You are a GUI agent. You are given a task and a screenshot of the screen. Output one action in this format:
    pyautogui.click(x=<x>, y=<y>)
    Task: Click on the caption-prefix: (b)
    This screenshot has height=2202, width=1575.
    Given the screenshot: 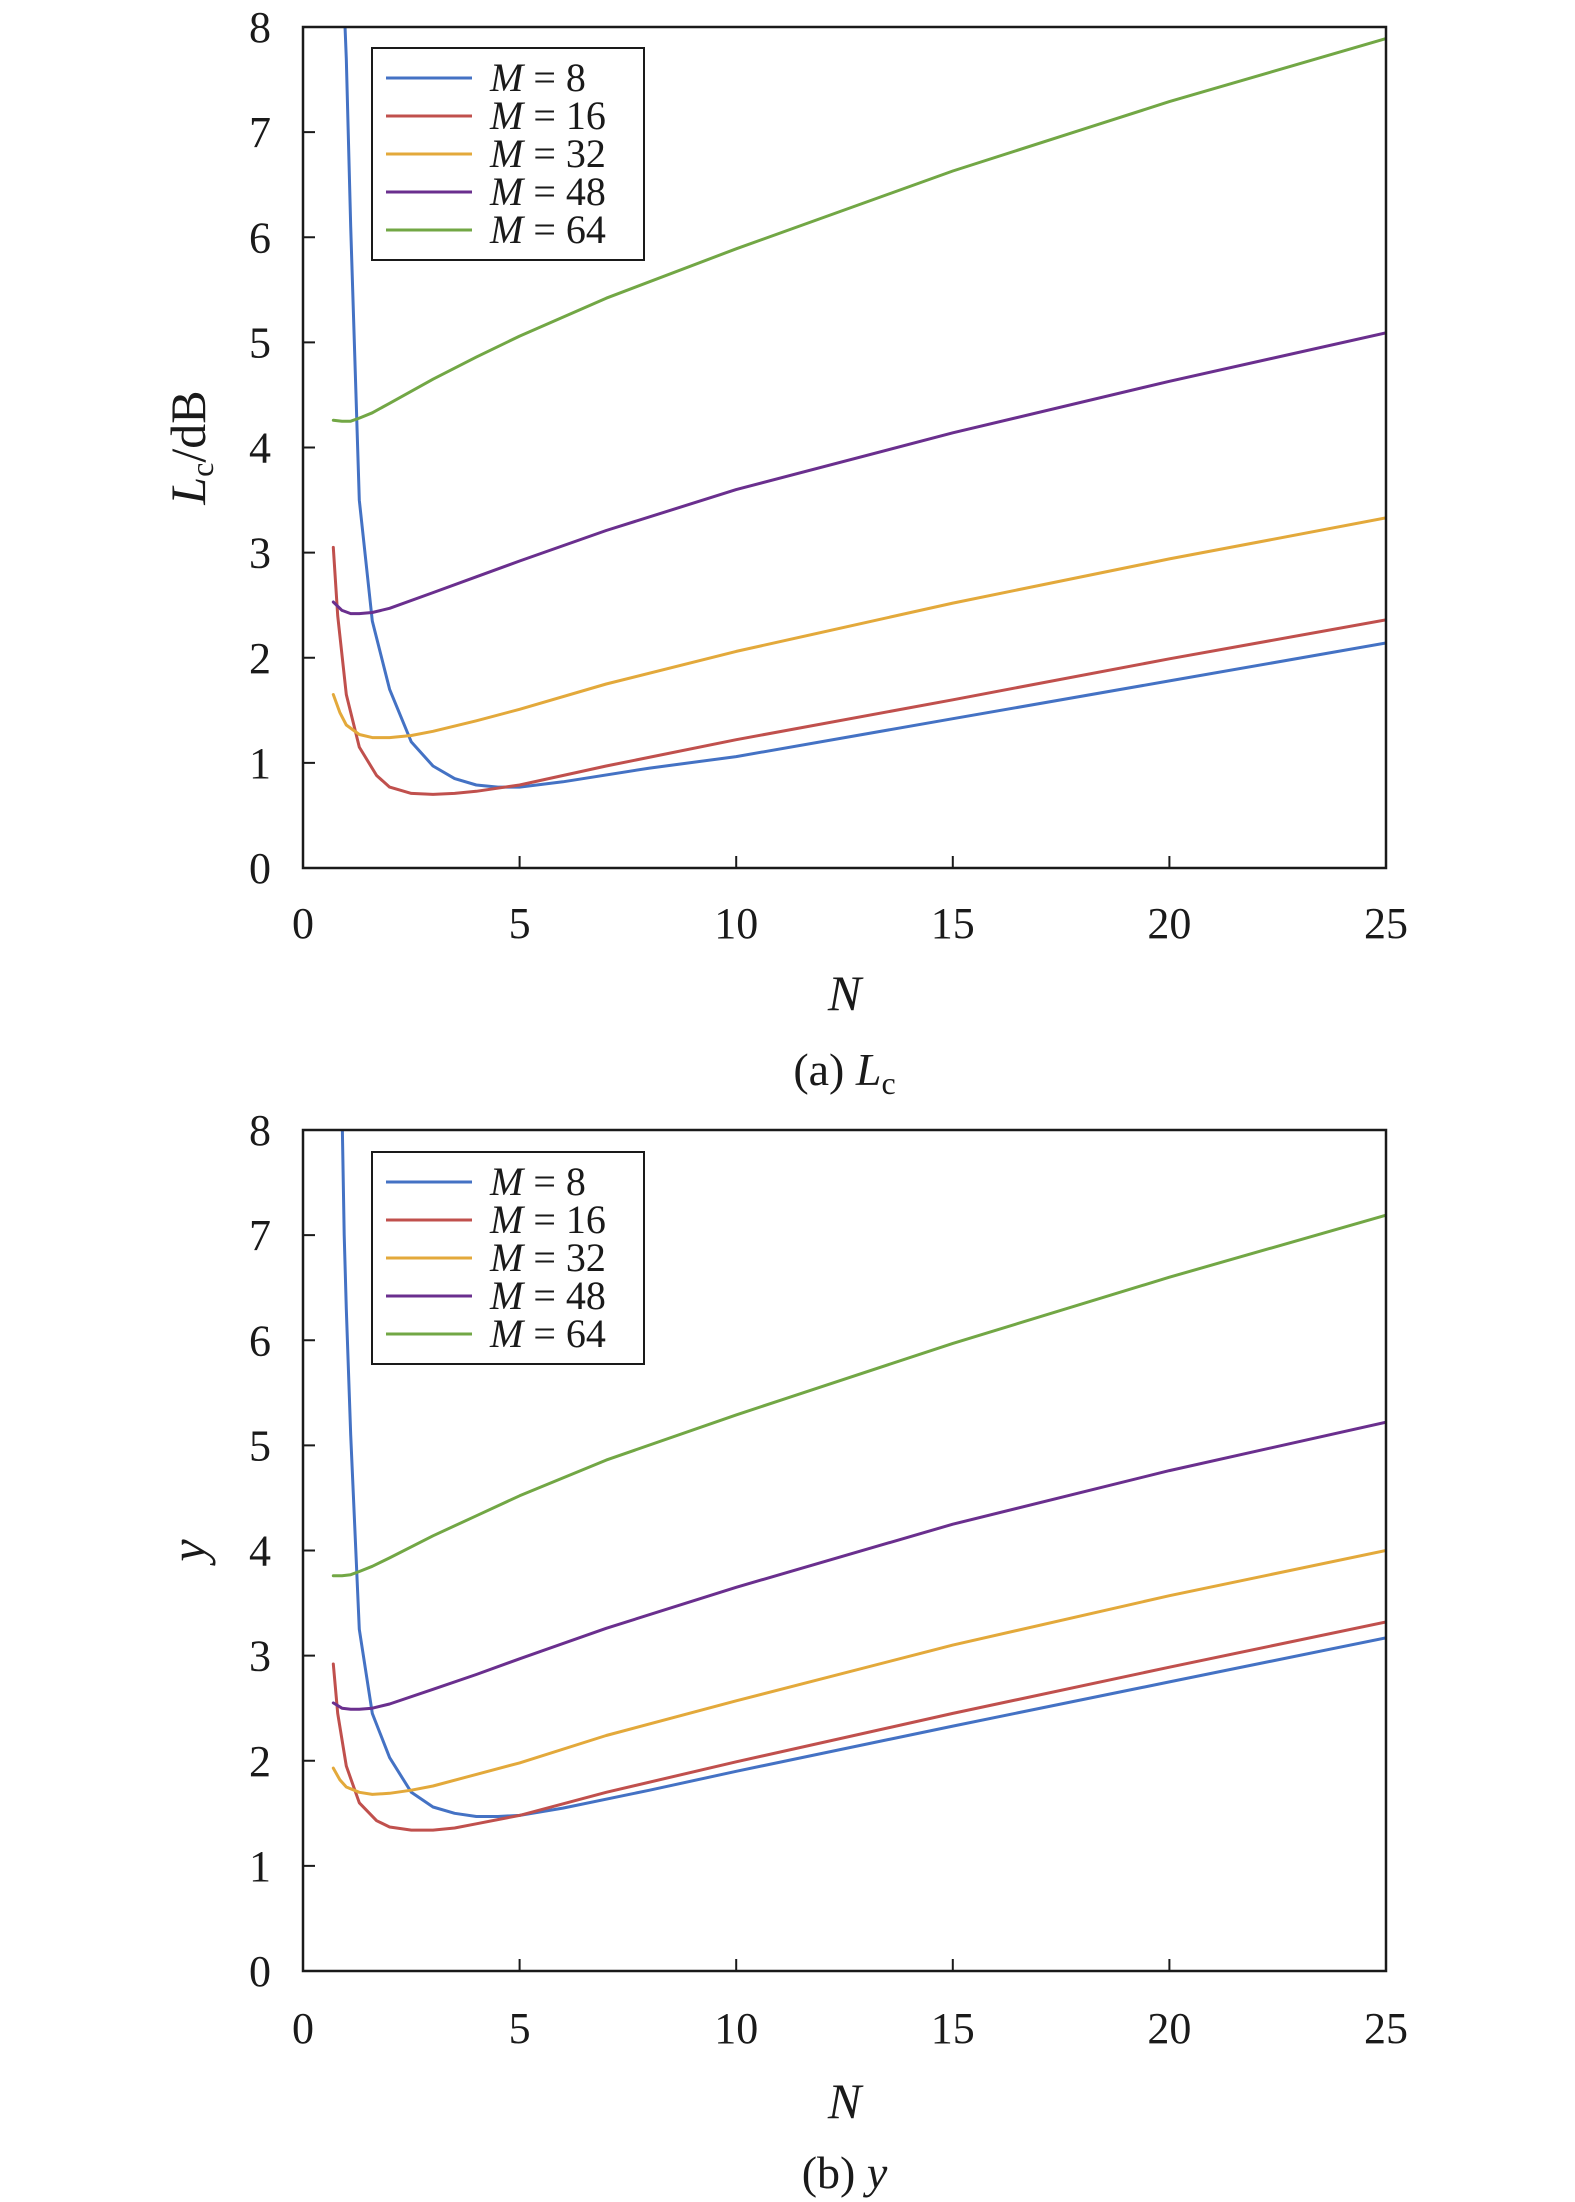 What is the action you would take?
    pyautogui.click(x=834, y=2172)
    